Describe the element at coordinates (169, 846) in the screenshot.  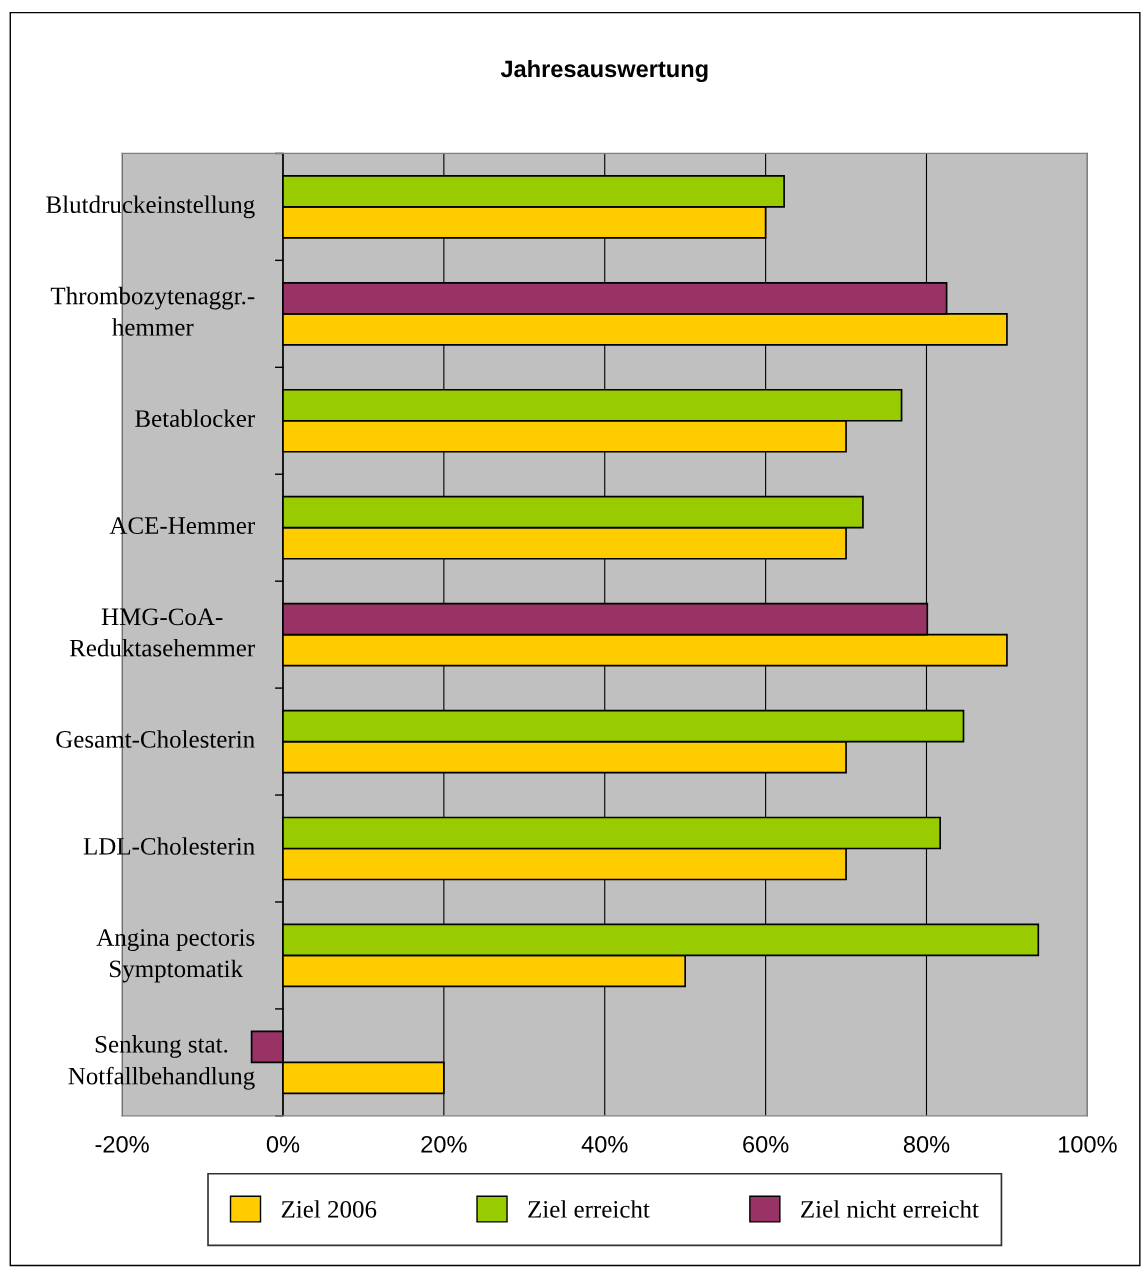
I see `y-tick-label: LDL-Cholesterin` at that location.